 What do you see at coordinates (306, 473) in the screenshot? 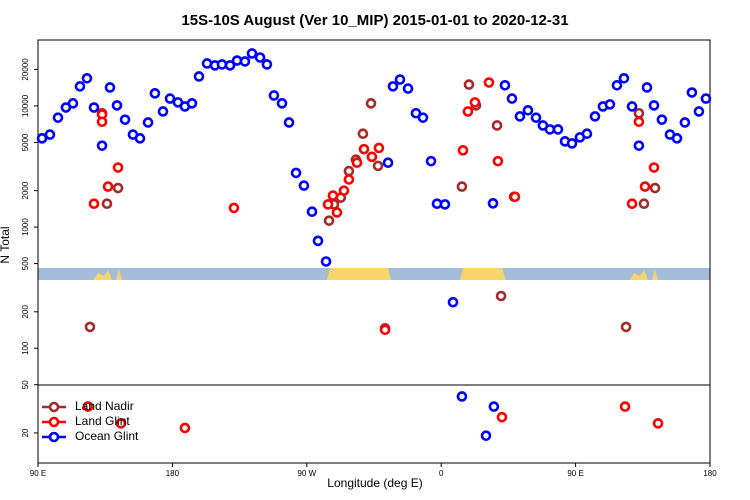
I see `x-tick-label: 90 W` at bounding box center [306, 473].